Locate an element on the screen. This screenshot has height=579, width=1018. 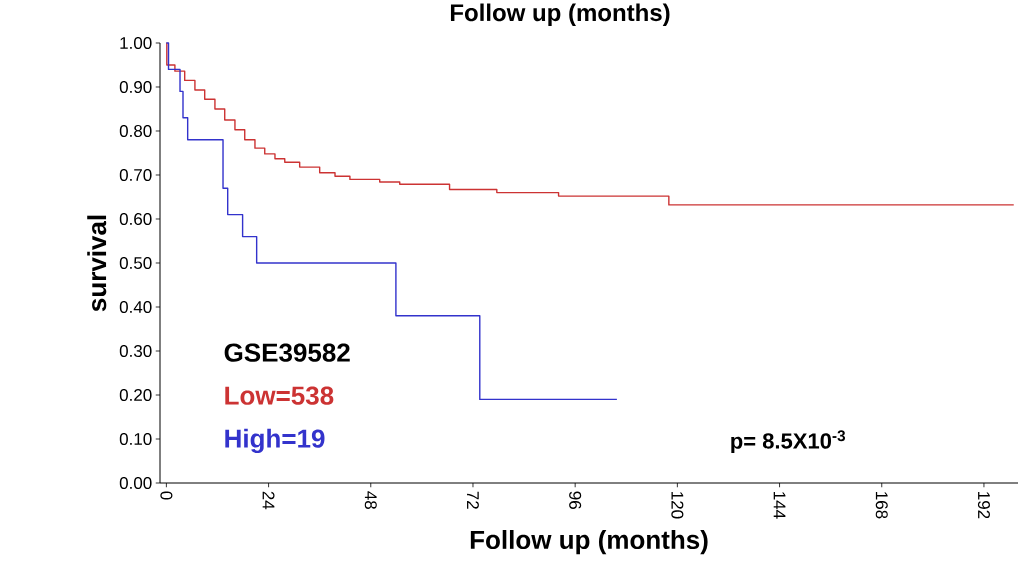
y-tick-label: 0.30 is located at coordinates (135, 351).